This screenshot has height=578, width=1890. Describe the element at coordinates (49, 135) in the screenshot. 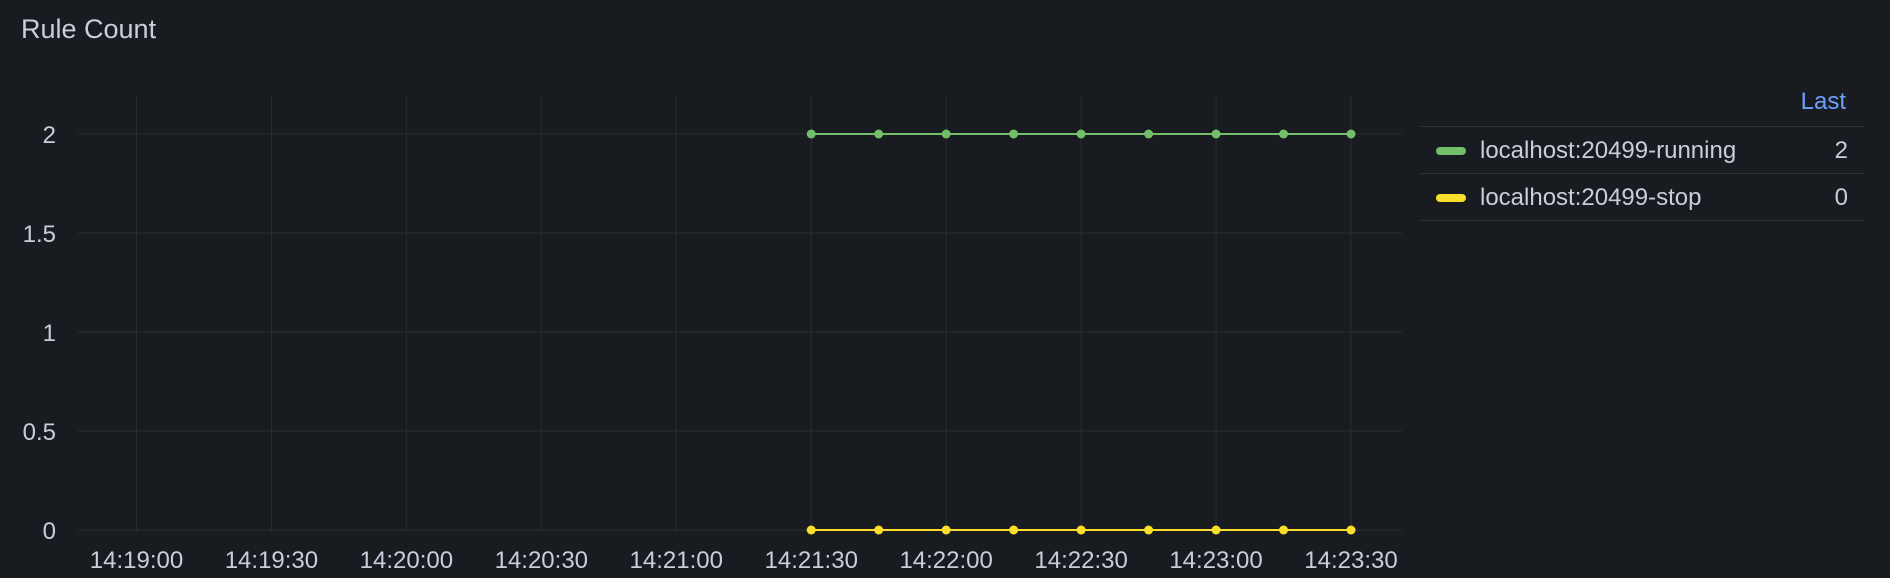

I see `y-tick-label: 2` at that location.